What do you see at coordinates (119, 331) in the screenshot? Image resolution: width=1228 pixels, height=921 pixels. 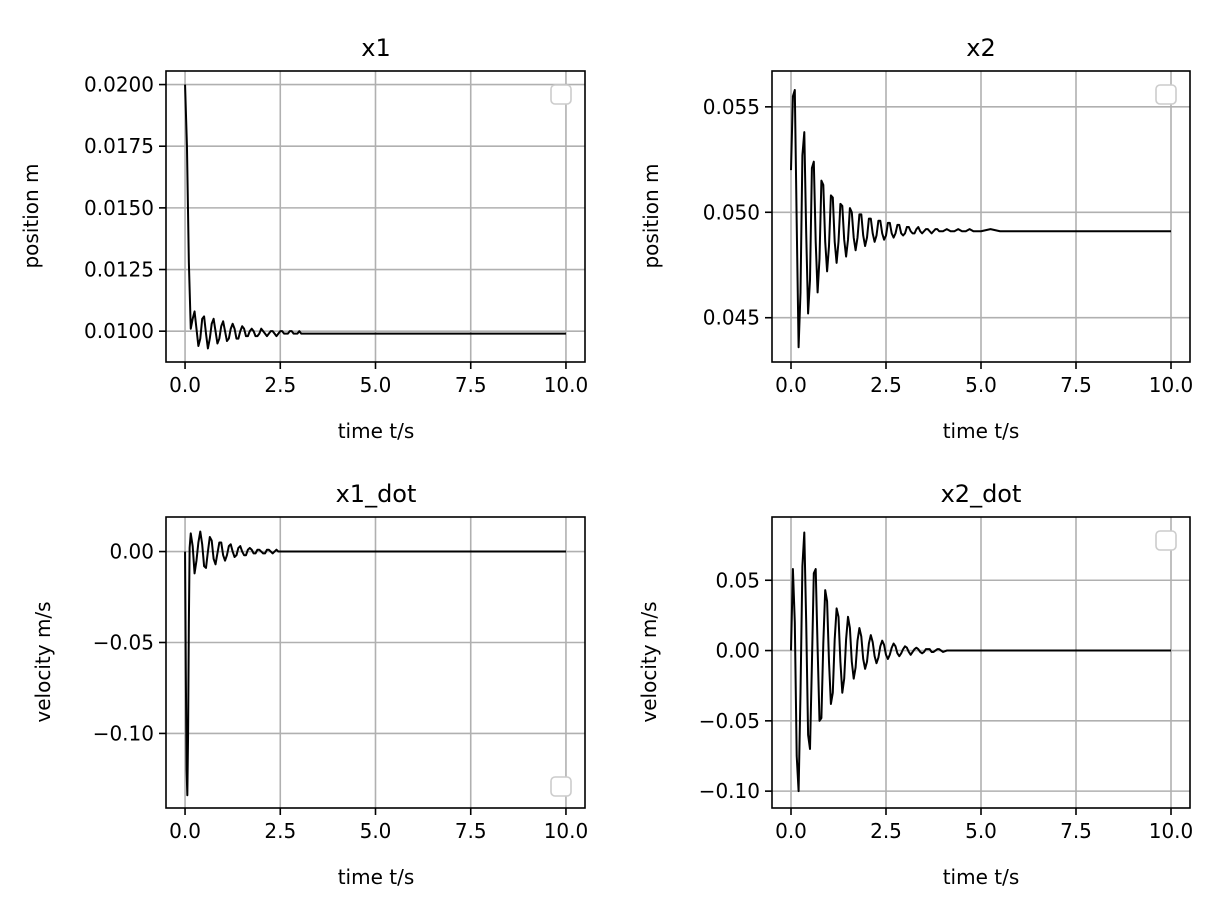 I see `y-tick-label: 0.0100` at bounding box center [119, 331].